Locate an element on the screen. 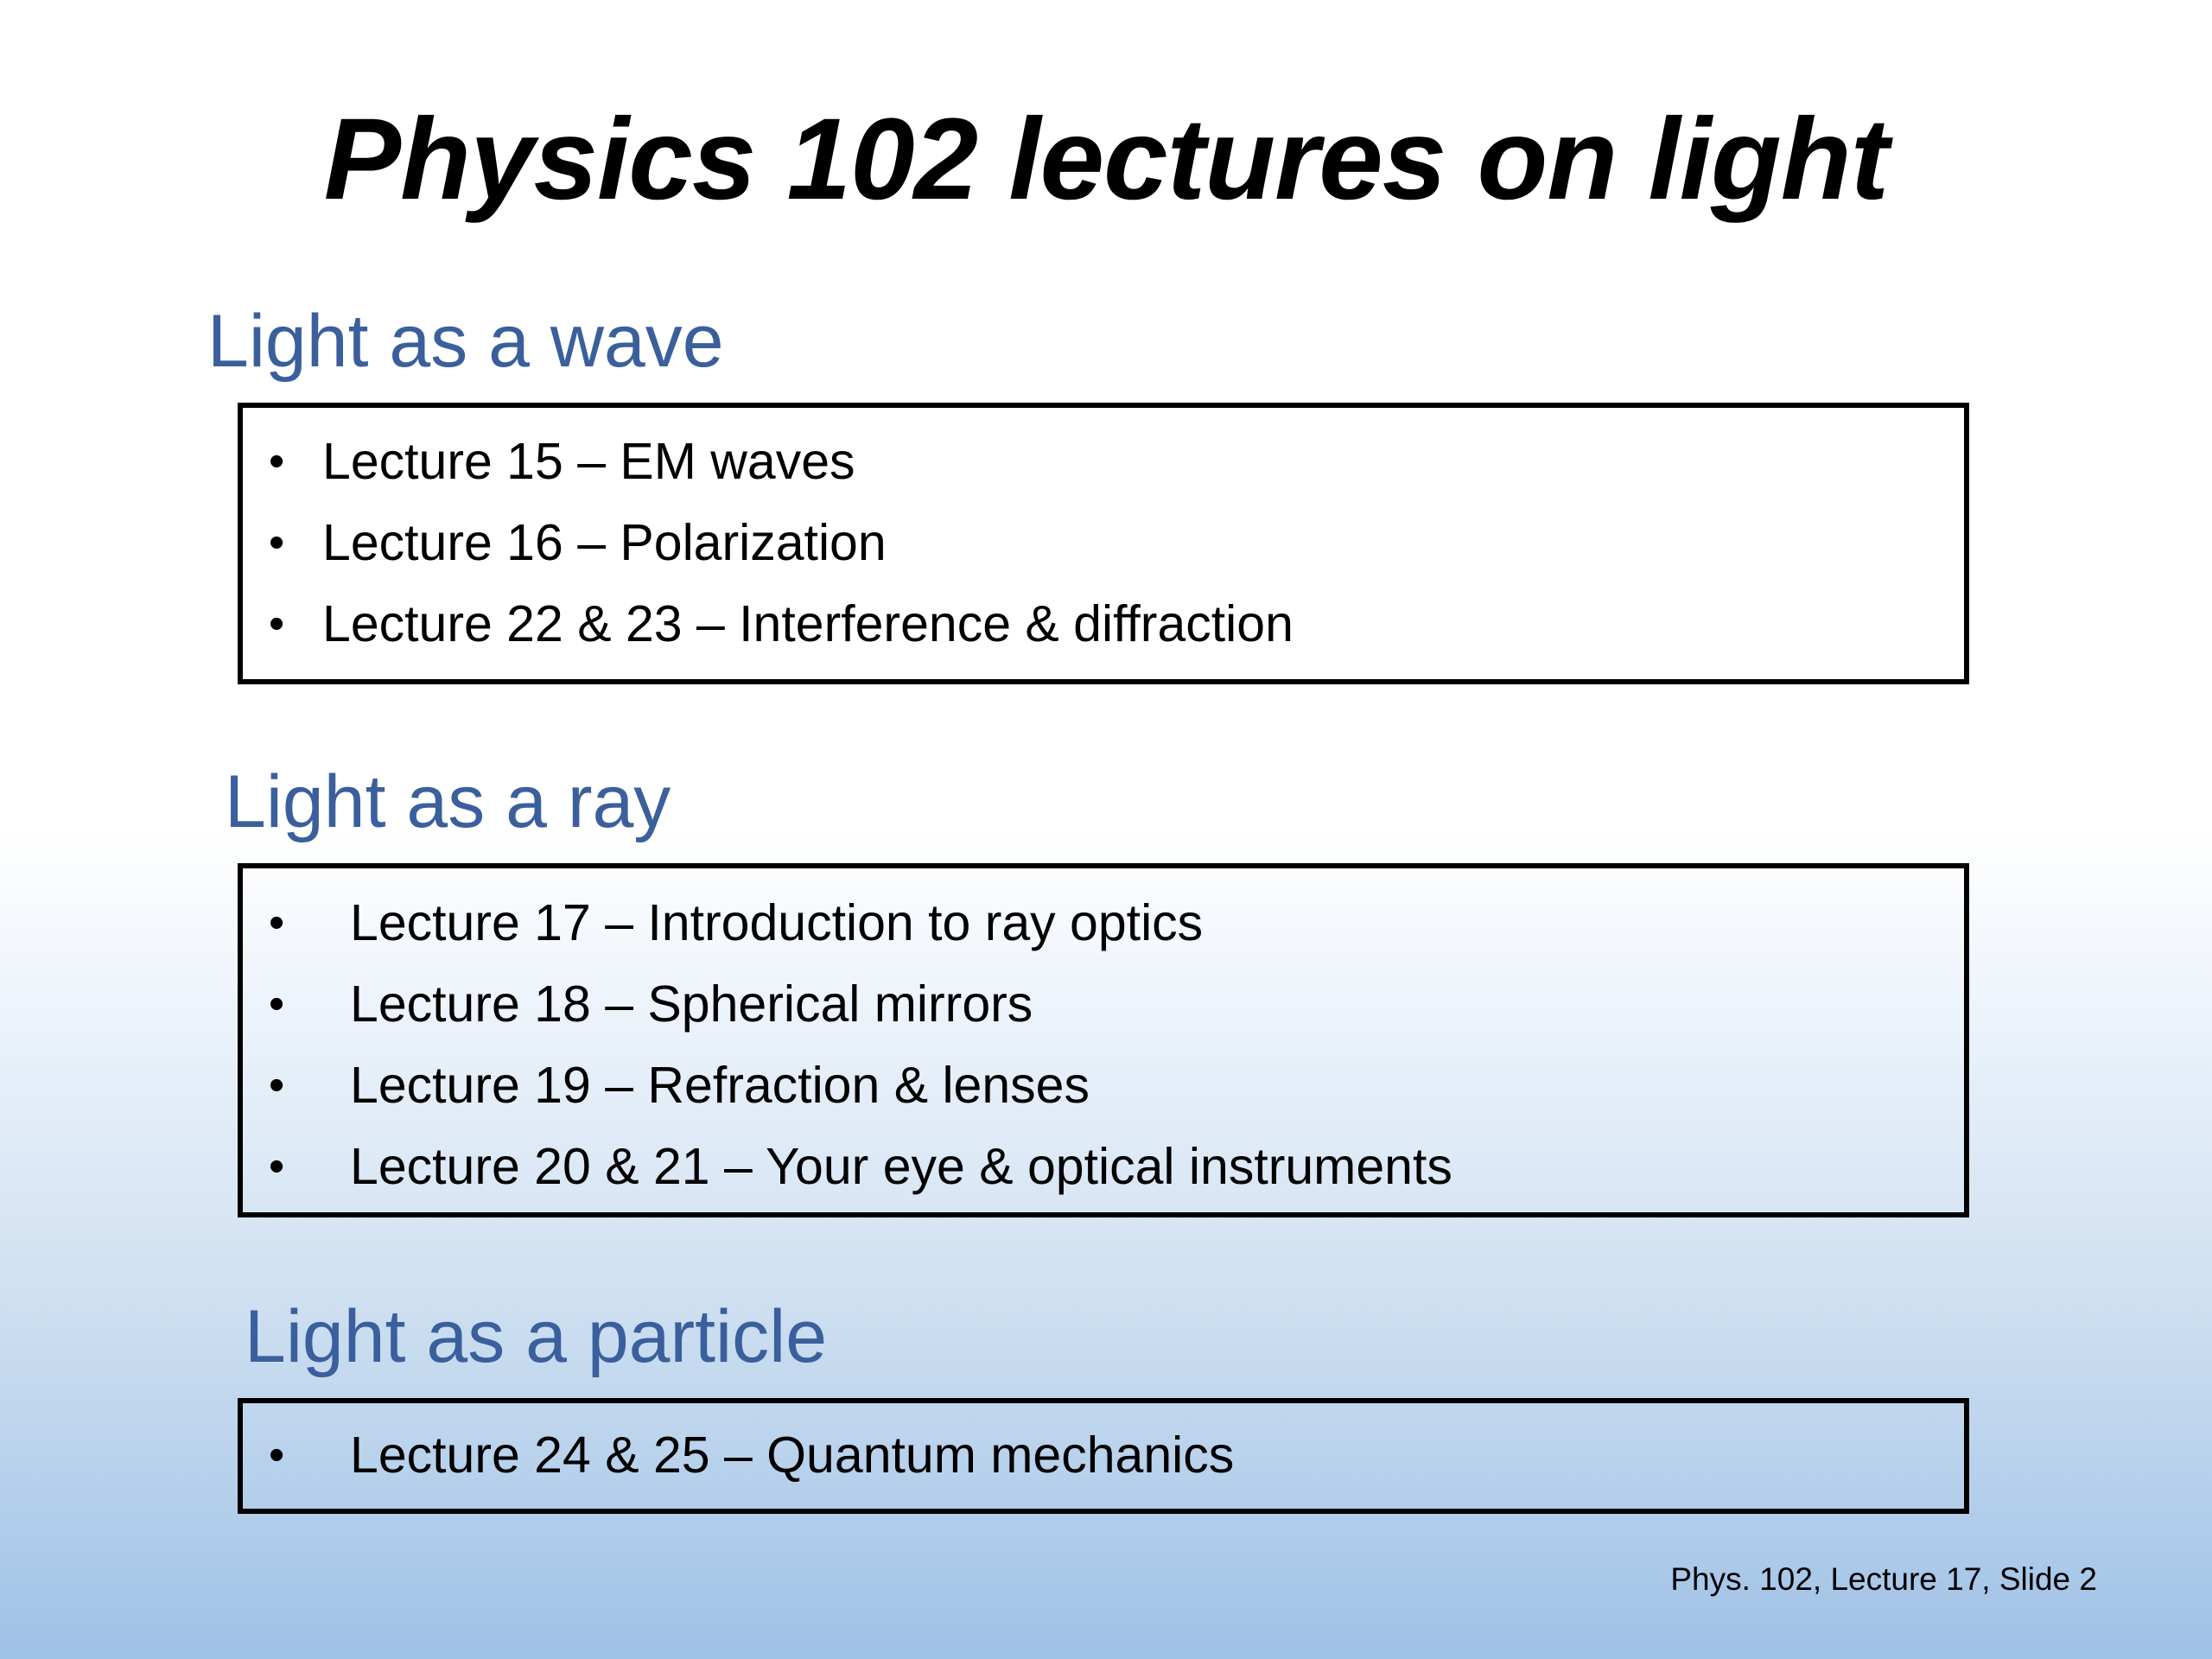 The image size is (2212, 1659). list-item-label: Lecture 19 – Refraction & lenses is located at coordinates (720, 1085).